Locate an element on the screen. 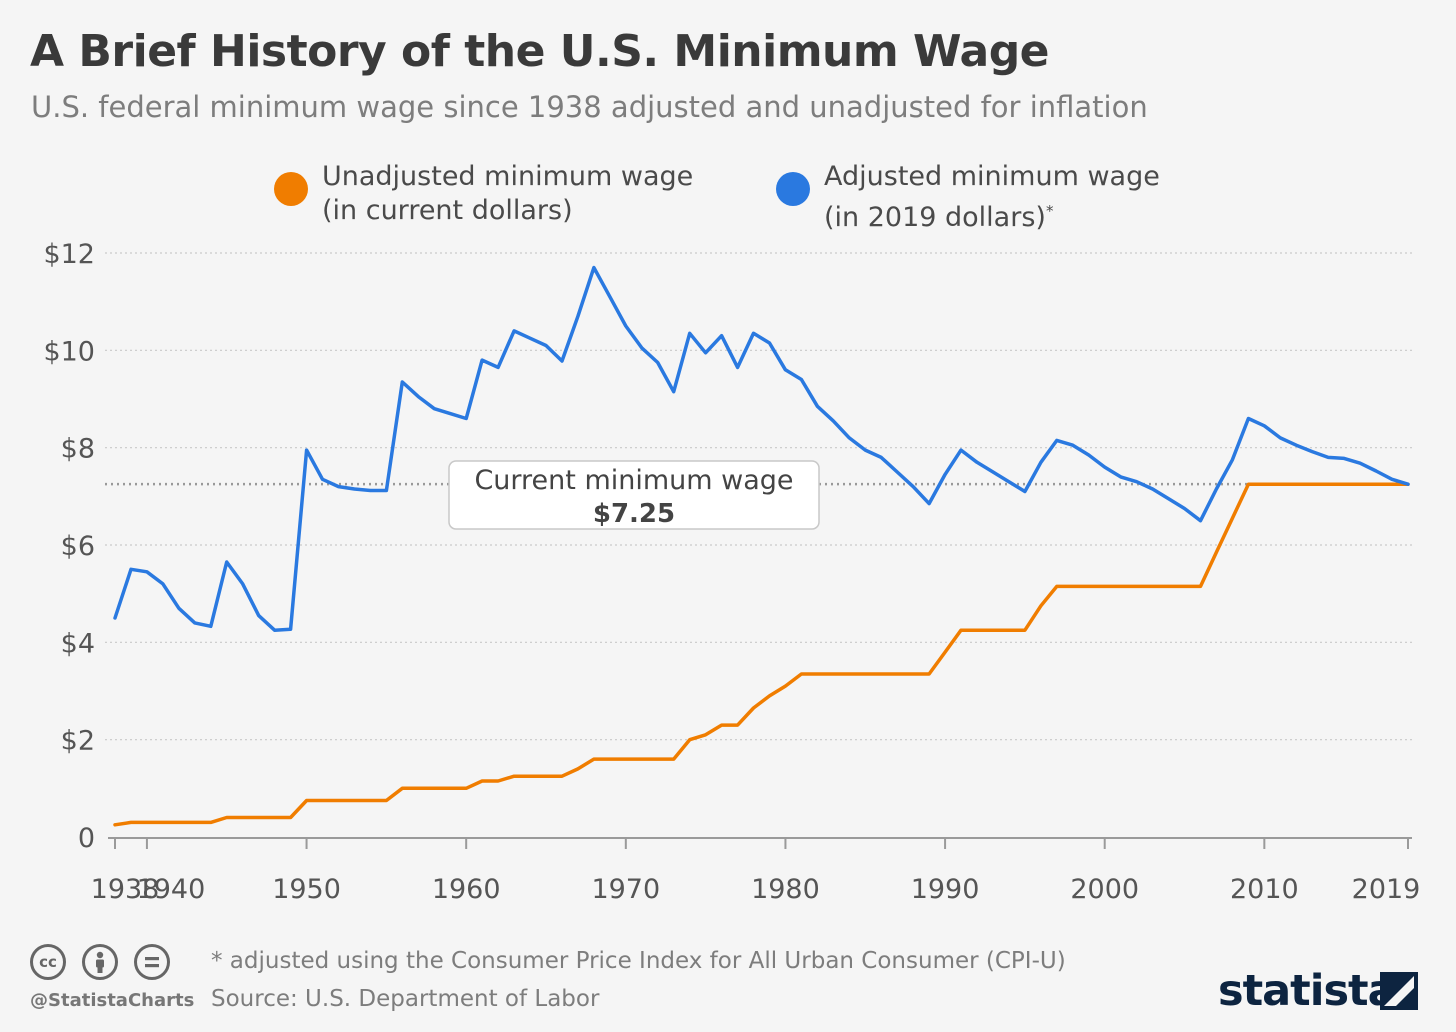 This screenshot has height=1032, width=1456. x-tick-label: 1940 is located at coordinates (171, 889).